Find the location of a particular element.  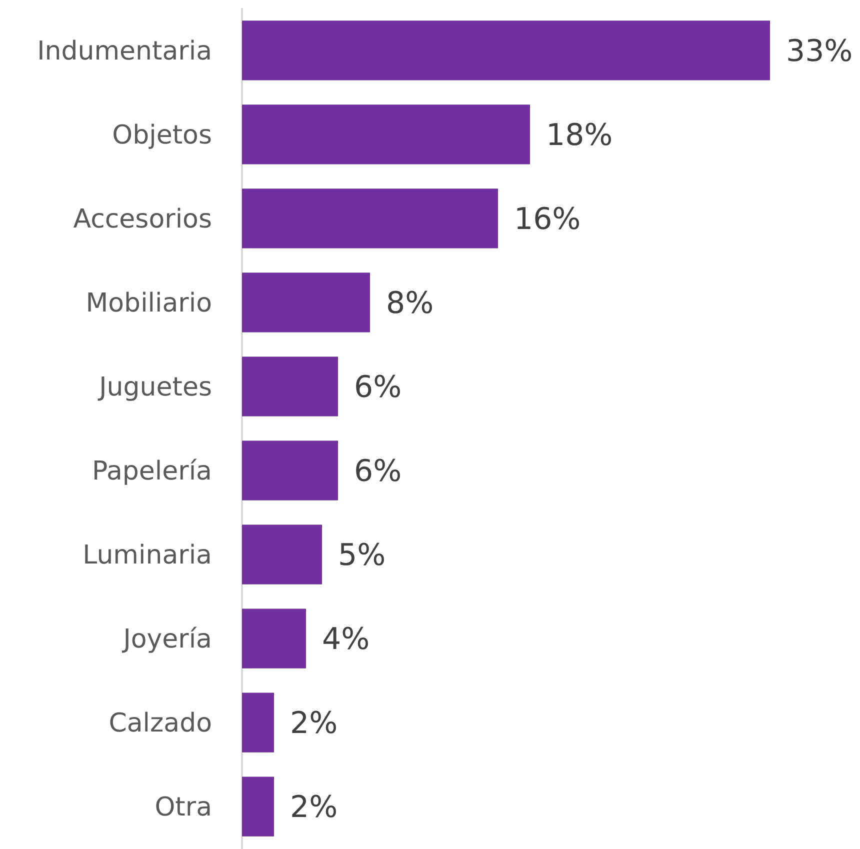

data-label: 16% is located at coordinates (547, 219).